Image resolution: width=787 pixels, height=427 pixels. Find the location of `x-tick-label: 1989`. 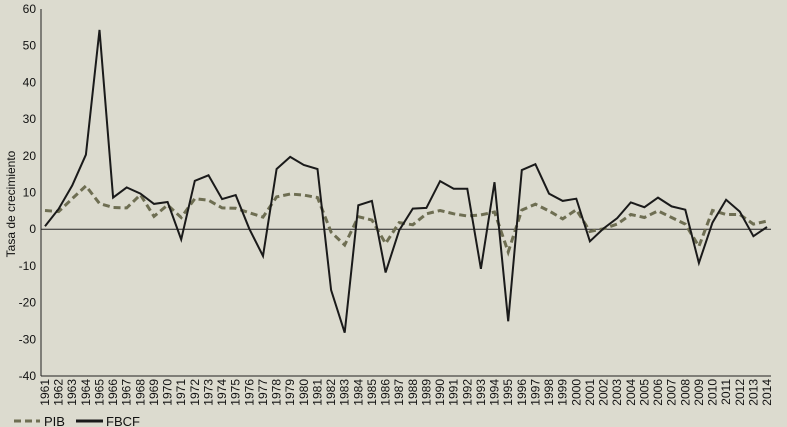

x-tick-label: 1989 is located at coordinates (426, 392).